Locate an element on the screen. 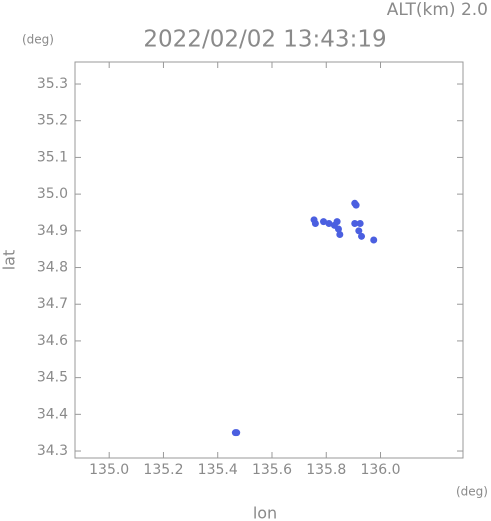 This screenshot has width=491, height=521. y-tick-label: 35.3 is located at coordinates (52, 84).